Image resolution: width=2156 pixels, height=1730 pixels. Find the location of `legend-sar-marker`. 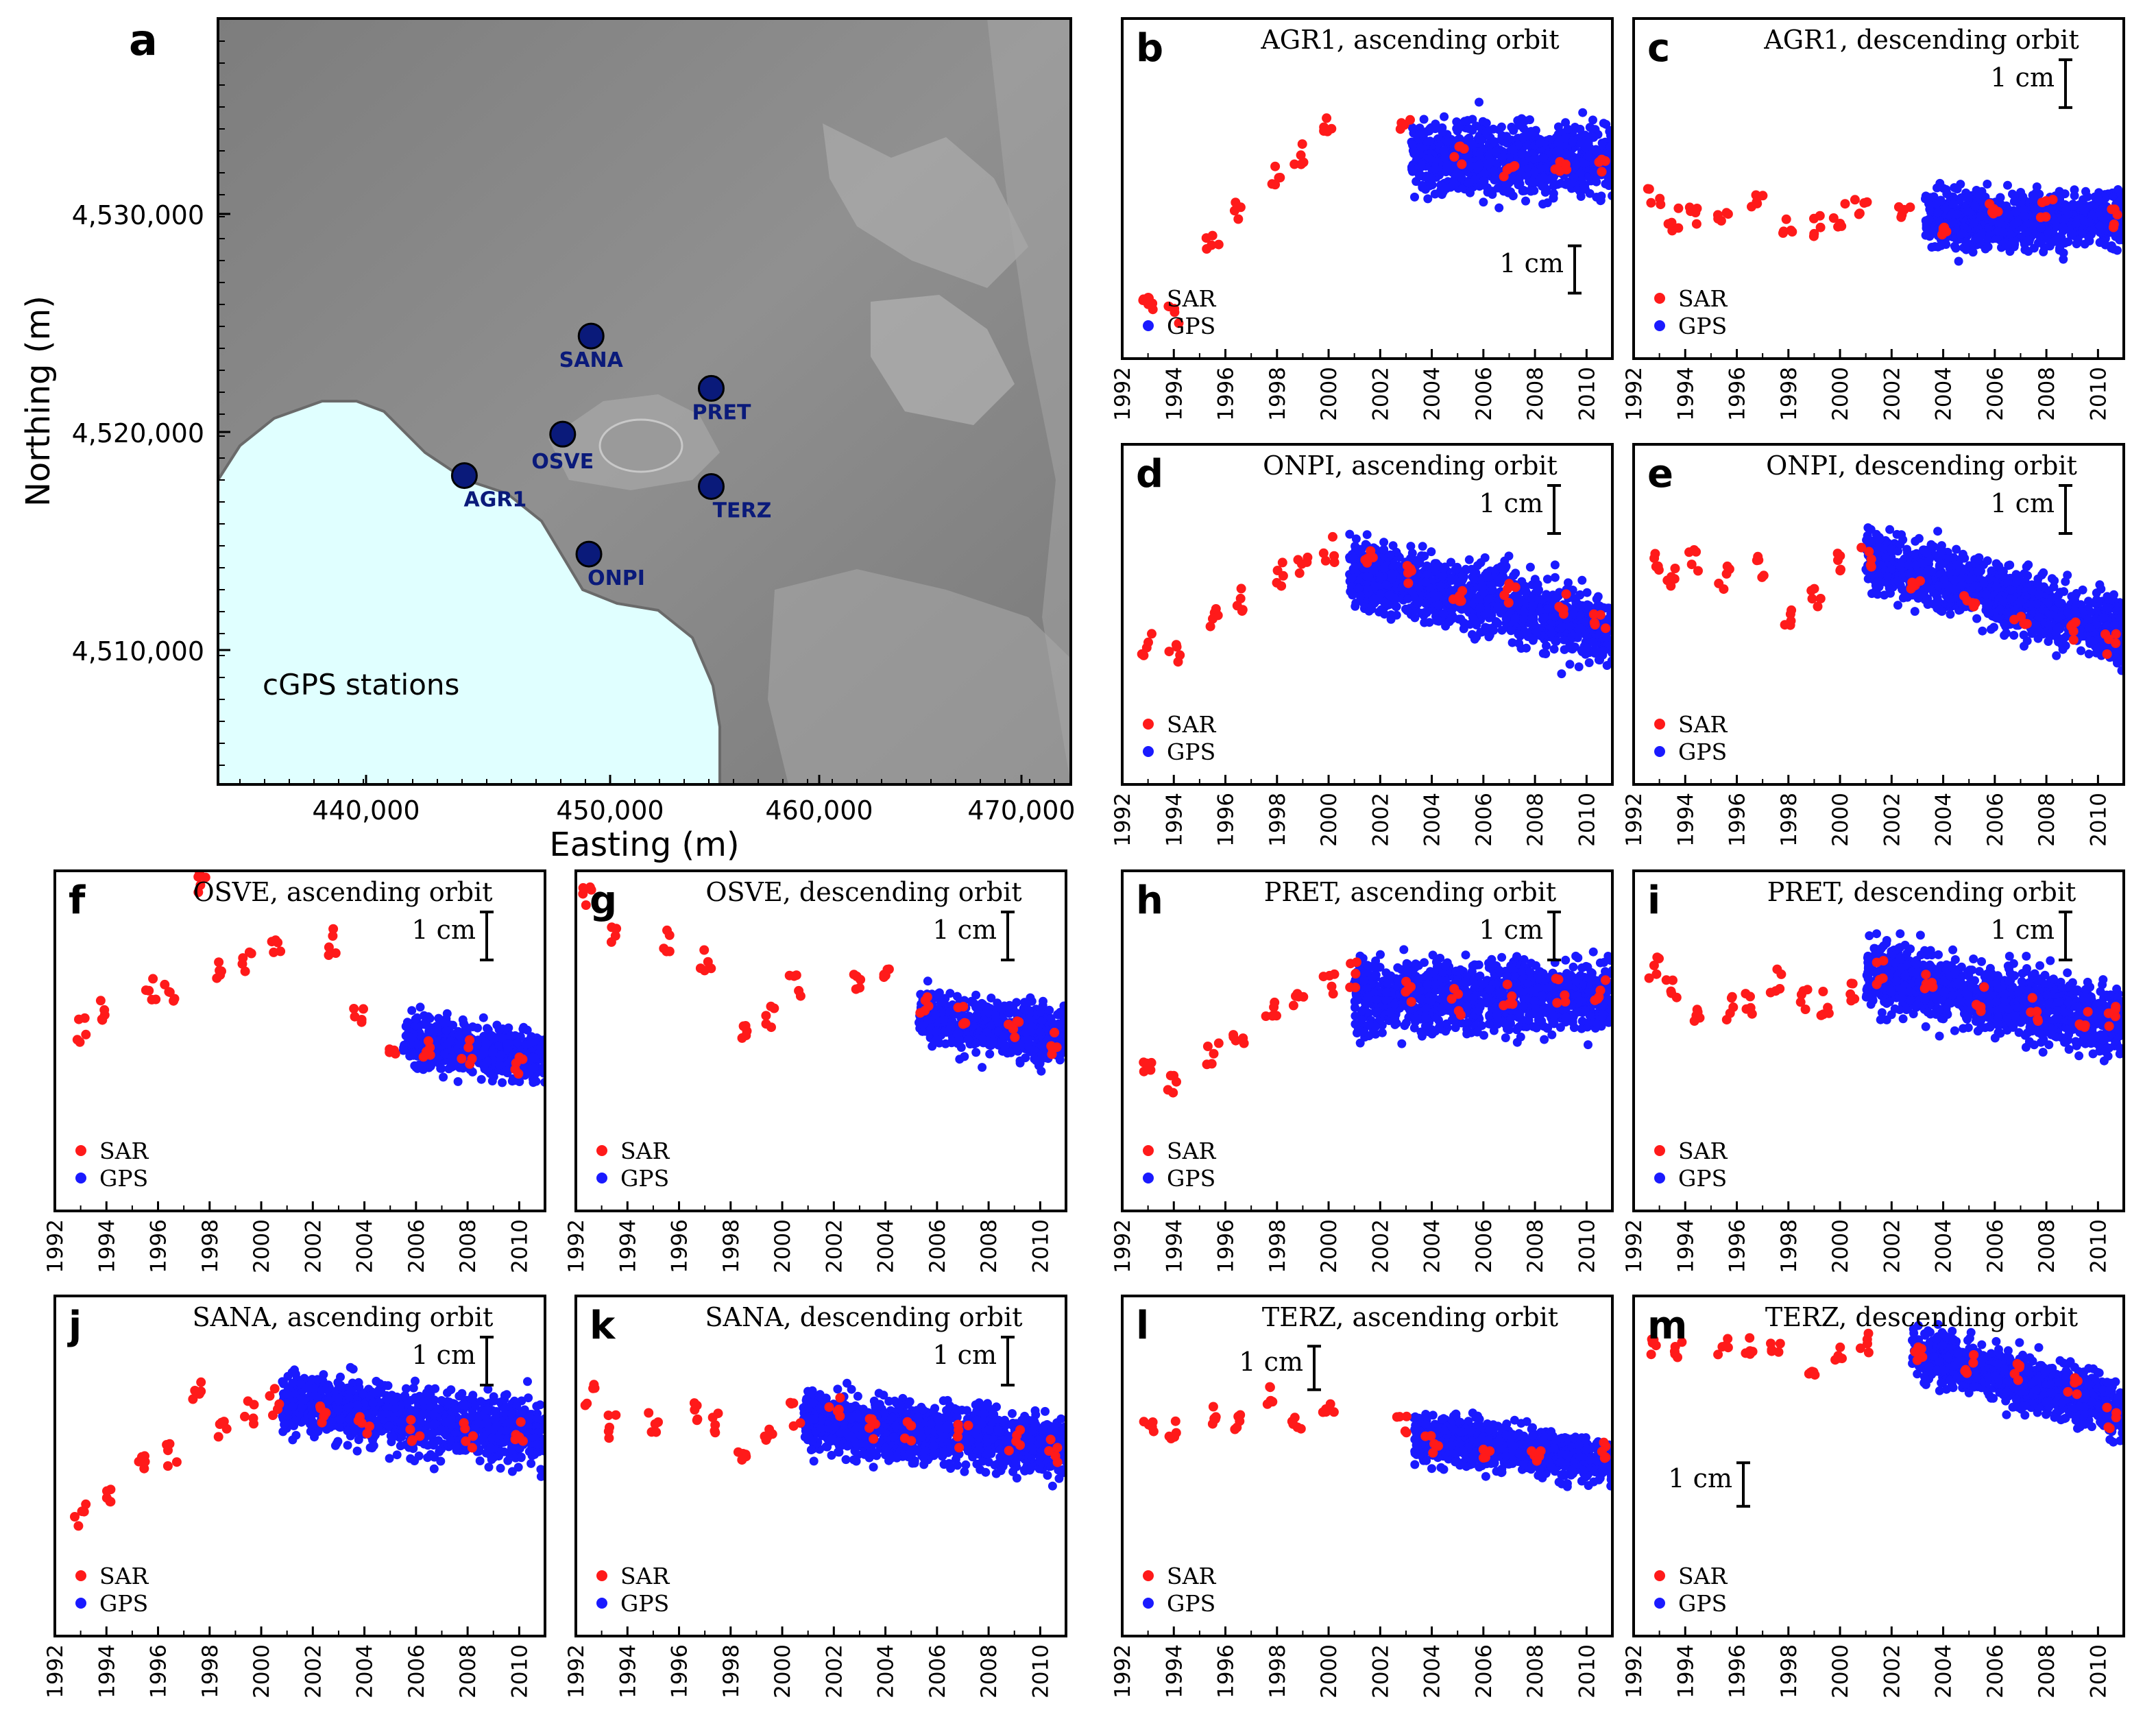

legend-sar-marker is located at coordinates (1148, 724).